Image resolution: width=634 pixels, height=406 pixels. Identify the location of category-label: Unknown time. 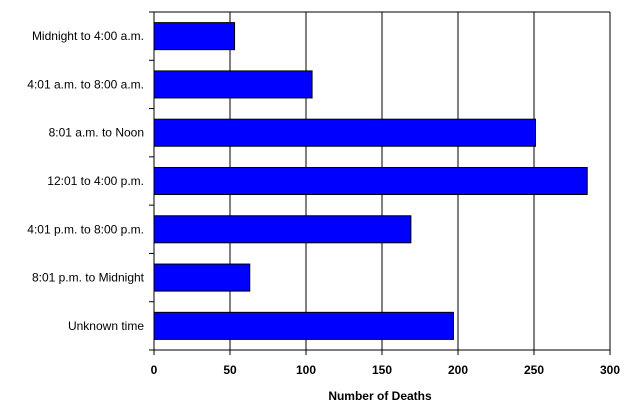
(106, 326).